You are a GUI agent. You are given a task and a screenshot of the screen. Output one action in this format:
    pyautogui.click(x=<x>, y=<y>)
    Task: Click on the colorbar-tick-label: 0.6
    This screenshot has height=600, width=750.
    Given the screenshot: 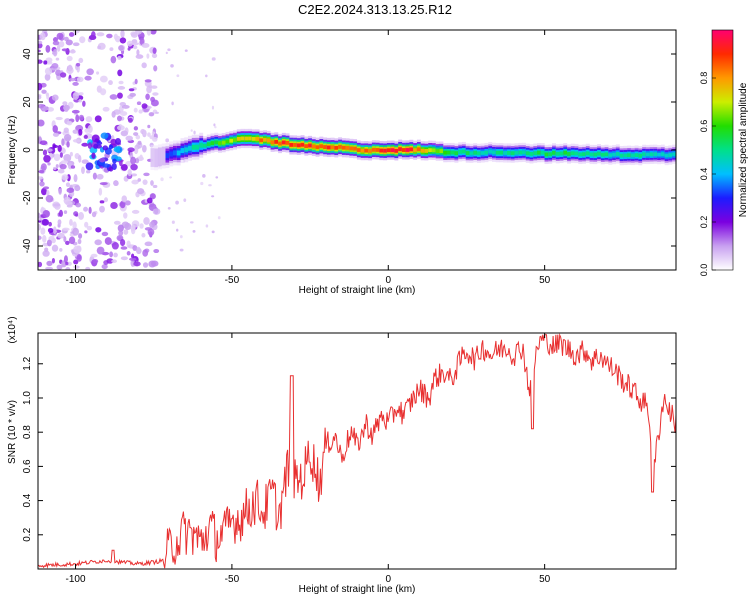 What is the action you would take?
    pyautogui.click(x=704, y=126)
    